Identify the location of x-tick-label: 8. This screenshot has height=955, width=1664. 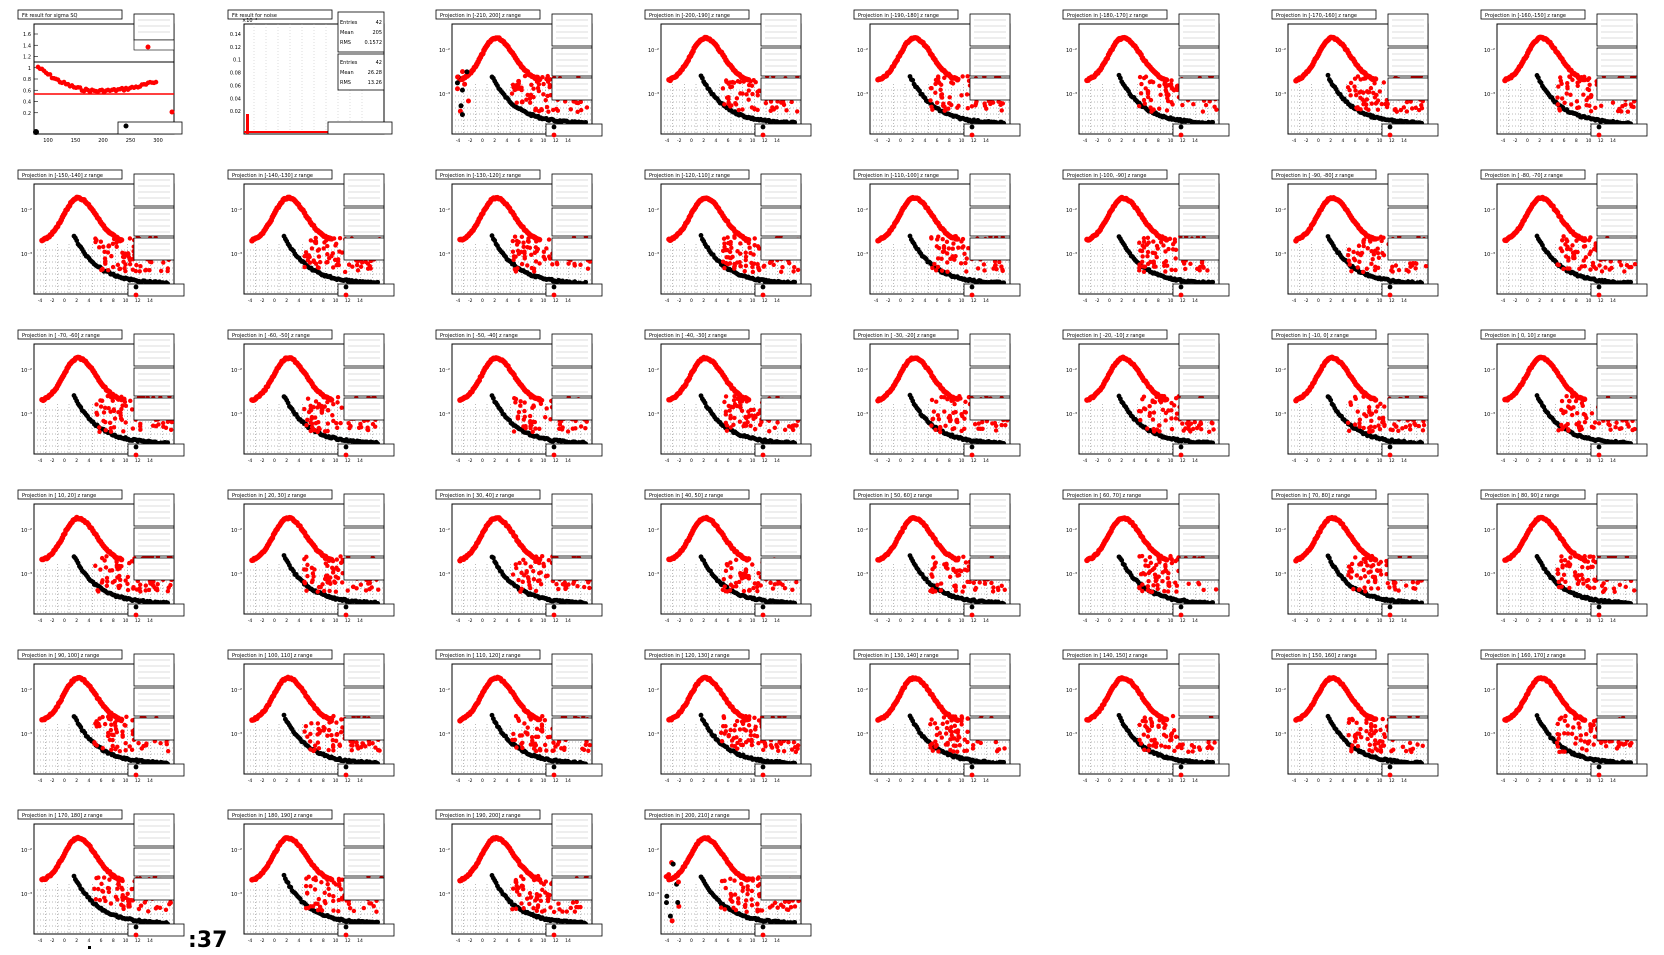
(1367, 141).